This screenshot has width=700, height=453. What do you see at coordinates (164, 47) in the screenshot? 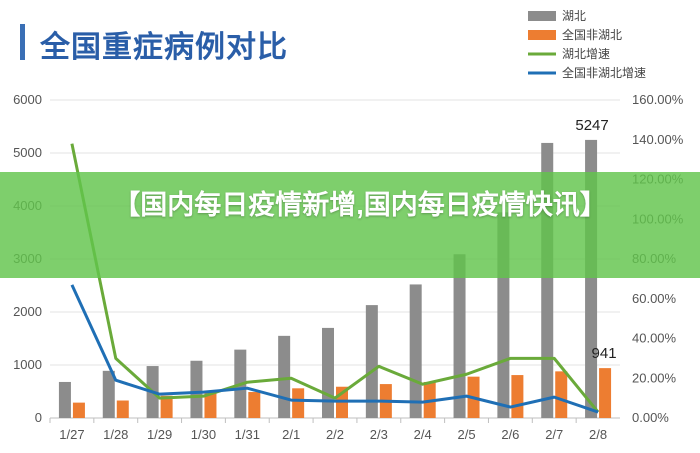
I see `chart-title: 全国重症病例对比` at bounding box center [164, 47].